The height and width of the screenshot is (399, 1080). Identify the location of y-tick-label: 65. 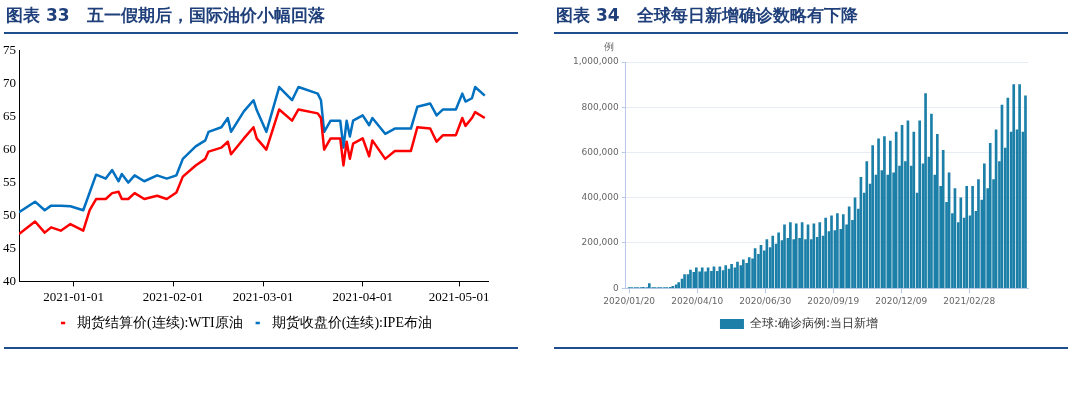
(9, 116).